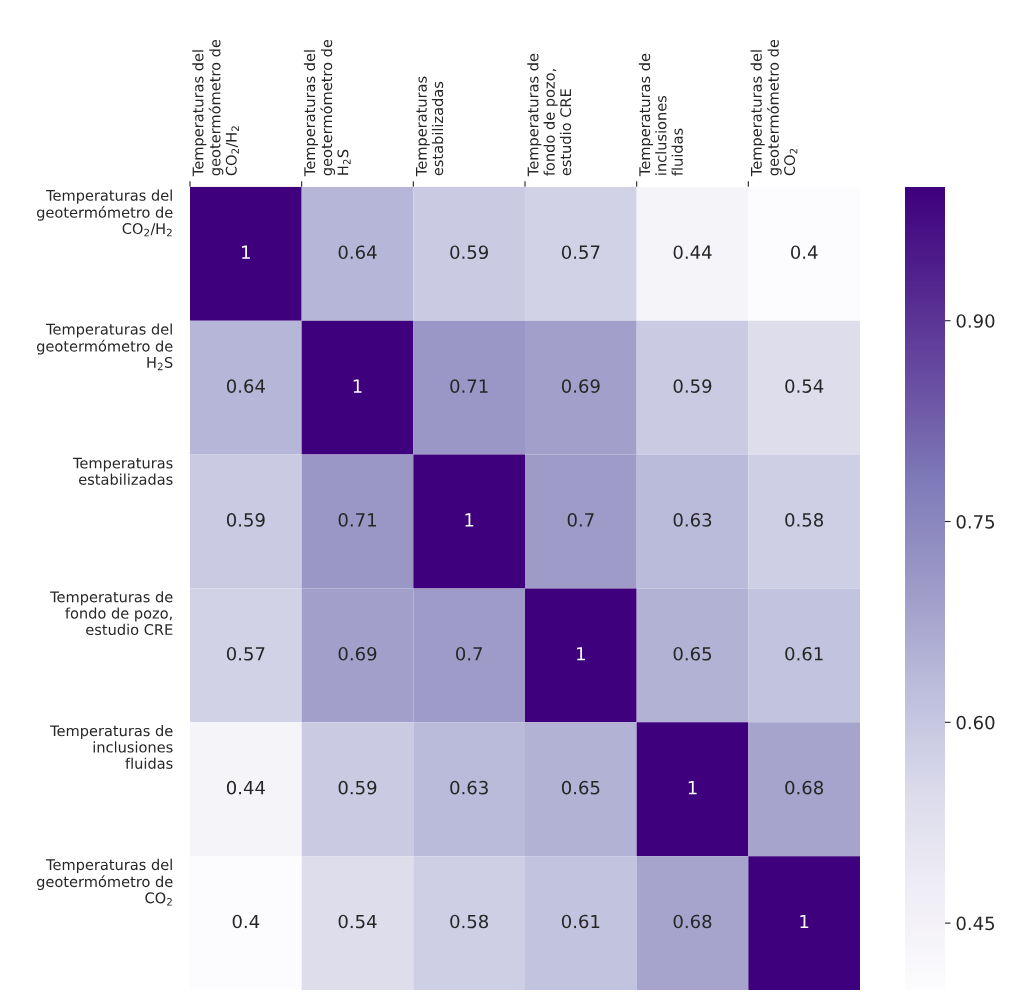 The height and width of the screenshot is (994, 1011). What do you see at coordinates (327, 108) in the screenshot?
I see `x-tick-label: Temperaturas del geotermómetro de H$_{2}$S` at bounding box center [327, 108].